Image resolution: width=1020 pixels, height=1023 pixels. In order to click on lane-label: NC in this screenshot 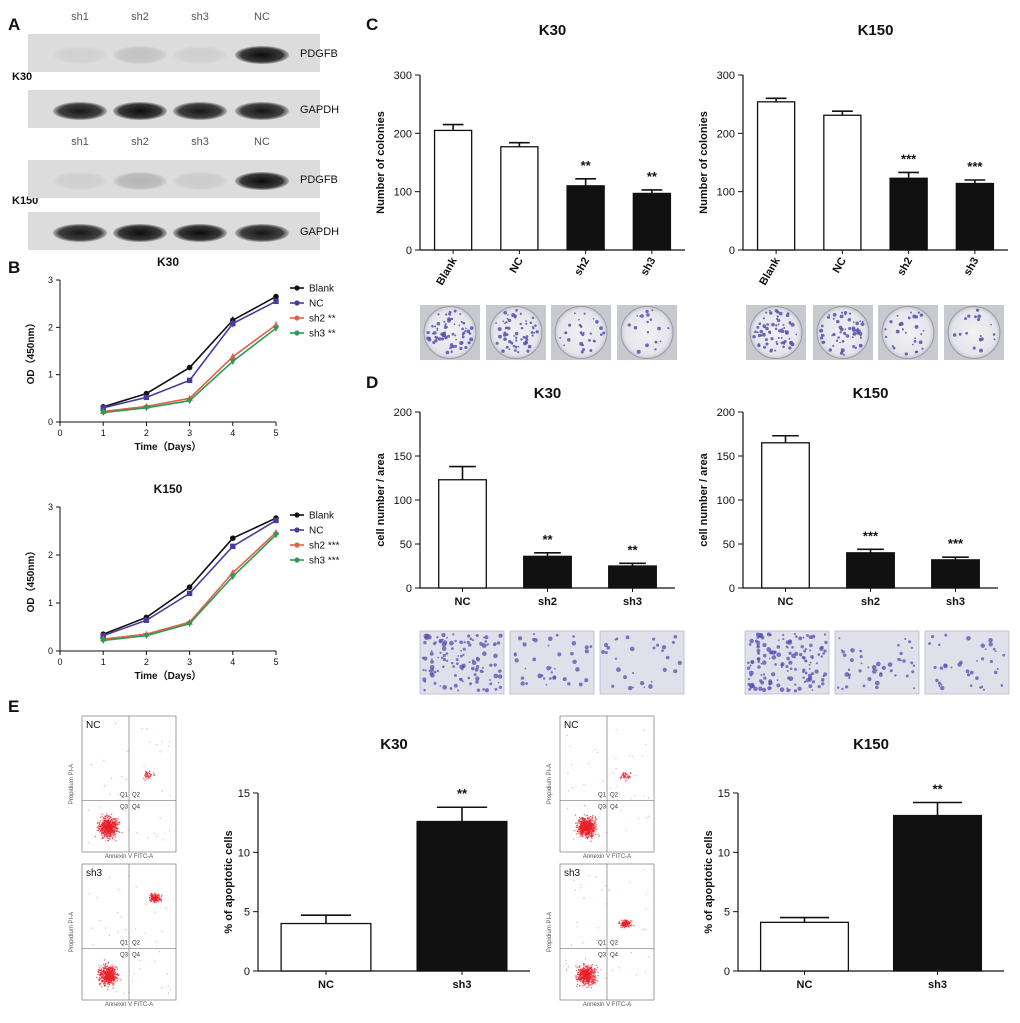, I will do `click(262, 17)`.